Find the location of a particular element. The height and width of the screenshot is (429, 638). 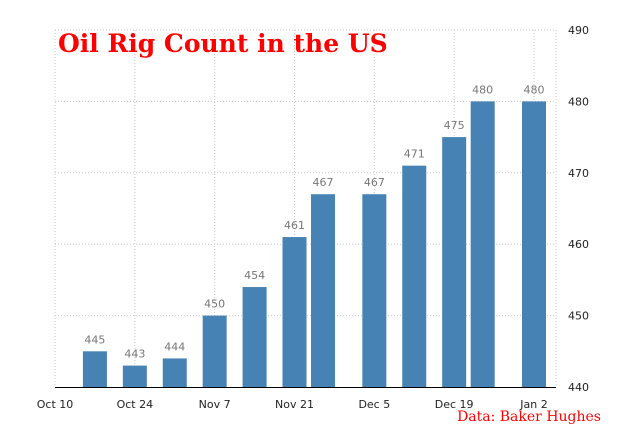

y-tick-label: 470 is located at coordinates (578, 173).